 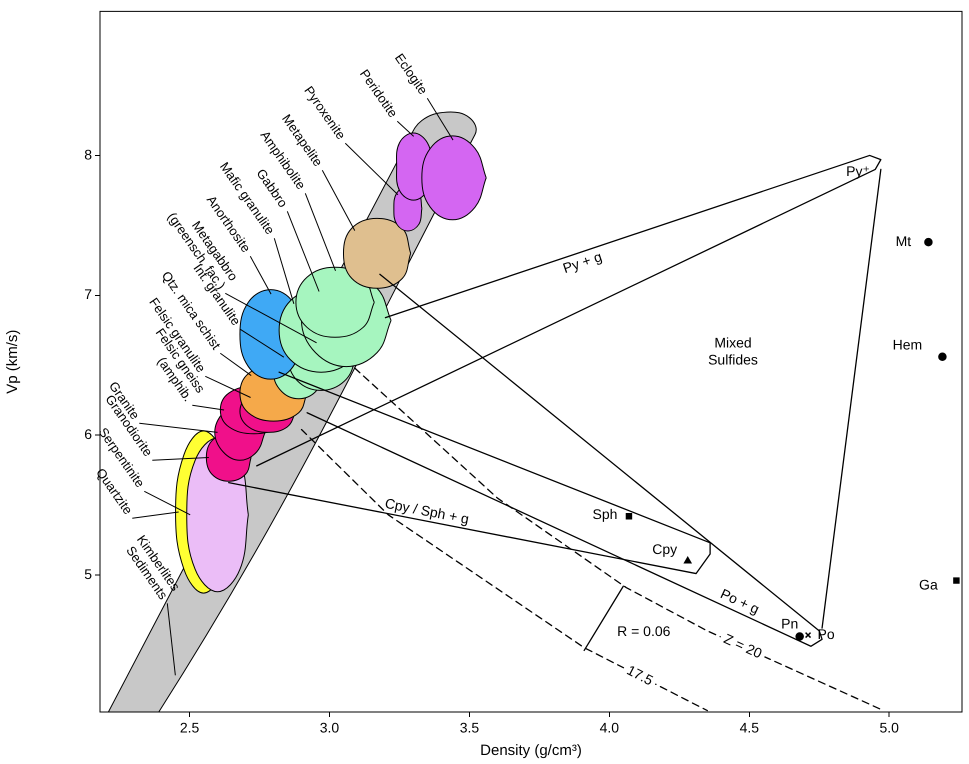 What do you see at coordinates (88, 294) in the screenshot?
I see `y-tick-label: 7` at bounding box center [88, 294].